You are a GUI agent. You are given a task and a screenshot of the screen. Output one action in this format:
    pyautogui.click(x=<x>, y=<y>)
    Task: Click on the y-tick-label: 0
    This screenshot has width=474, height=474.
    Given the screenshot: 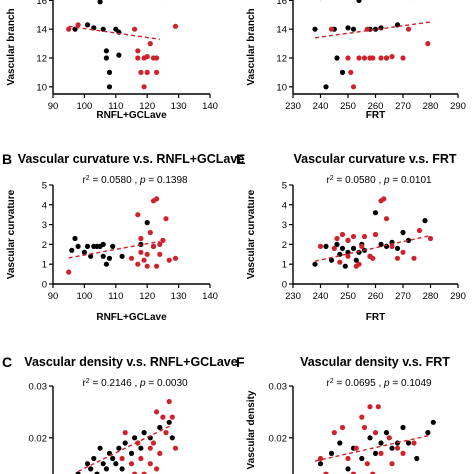 What is the action you would take?
    pyautogui.click(x=44, y=285)
    